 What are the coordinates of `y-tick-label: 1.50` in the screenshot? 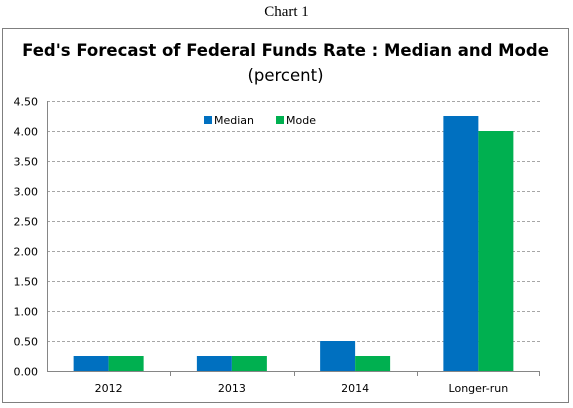 It's located at (26, 282).